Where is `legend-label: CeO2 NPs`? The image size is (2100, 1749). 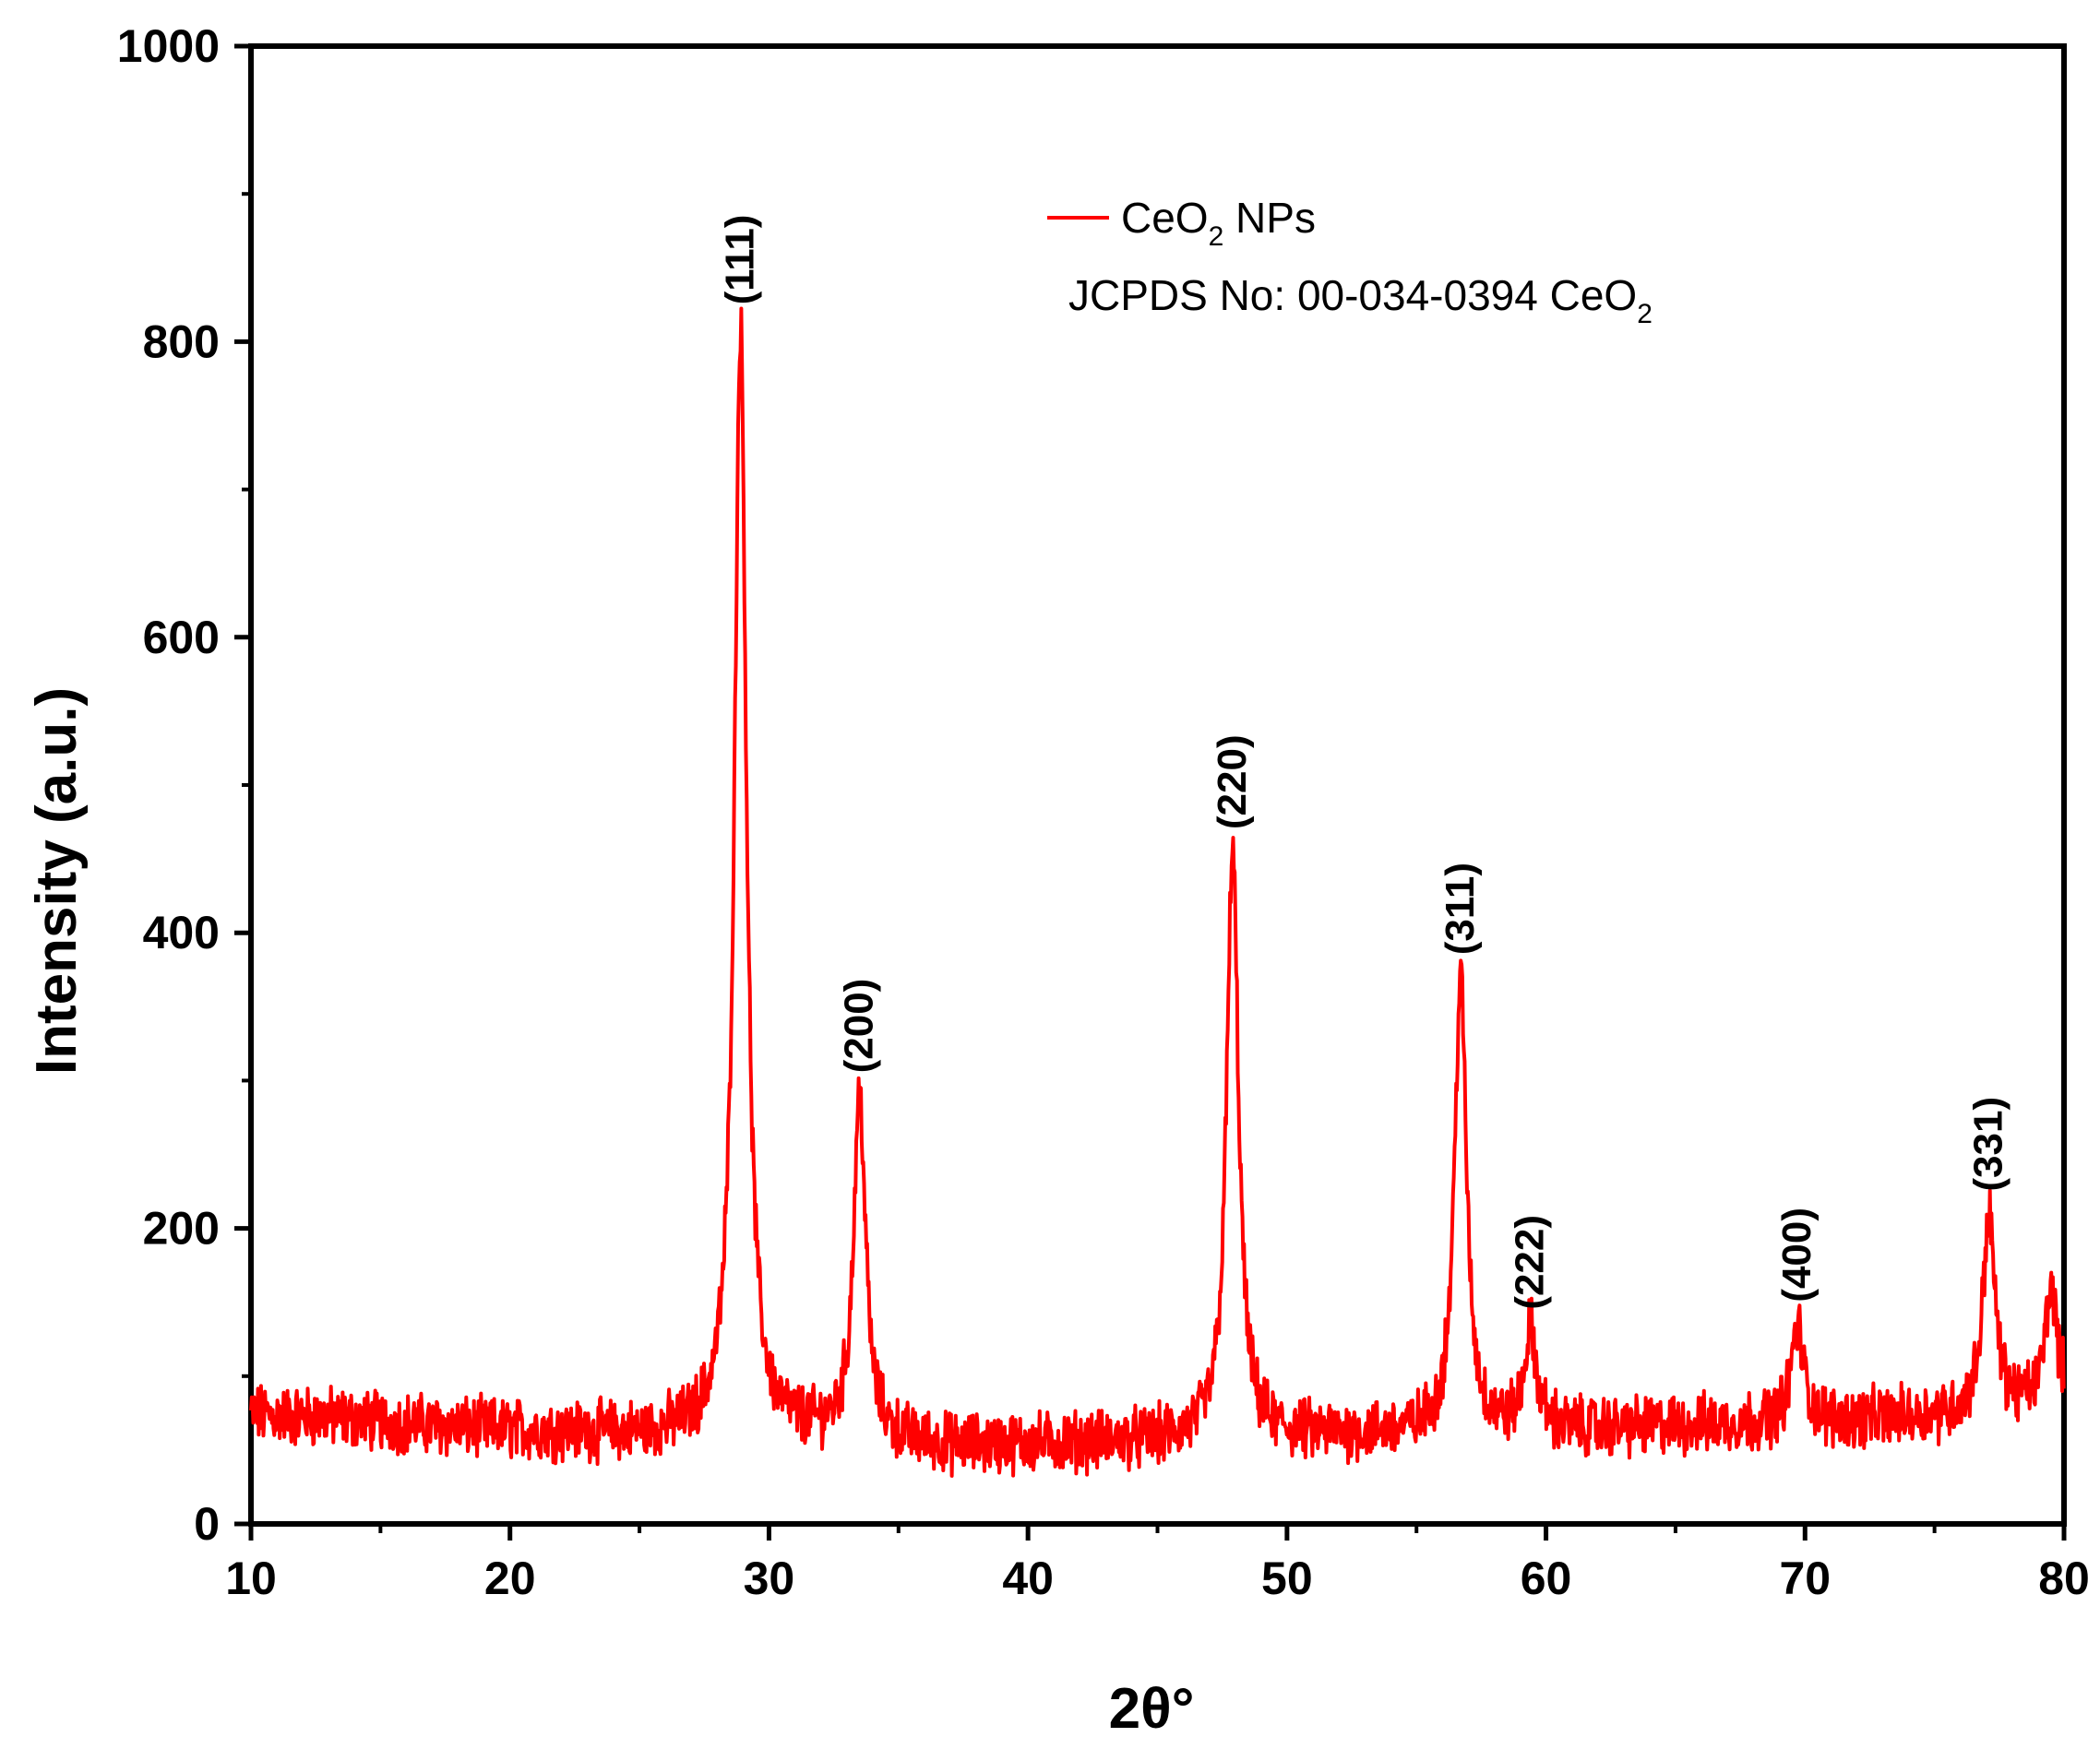 legend-label: CeO2 NPs is located at coordinates (1218, 223).